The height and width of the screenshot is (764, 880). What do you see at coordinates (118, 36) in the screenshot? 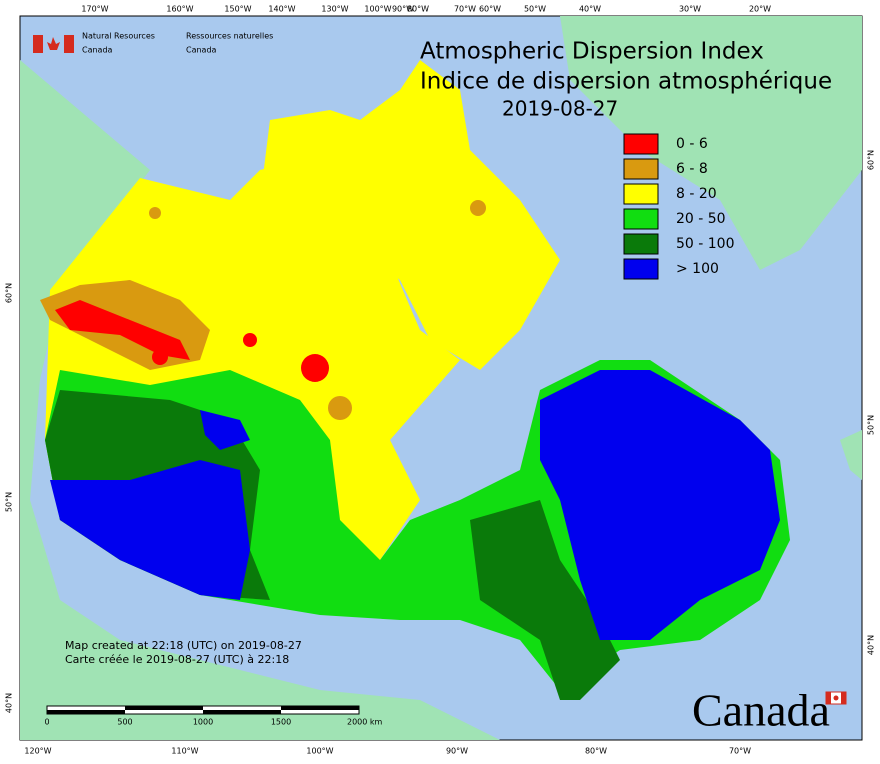
I see `org-en: Natural Resources` at bounding box center [118, 36].